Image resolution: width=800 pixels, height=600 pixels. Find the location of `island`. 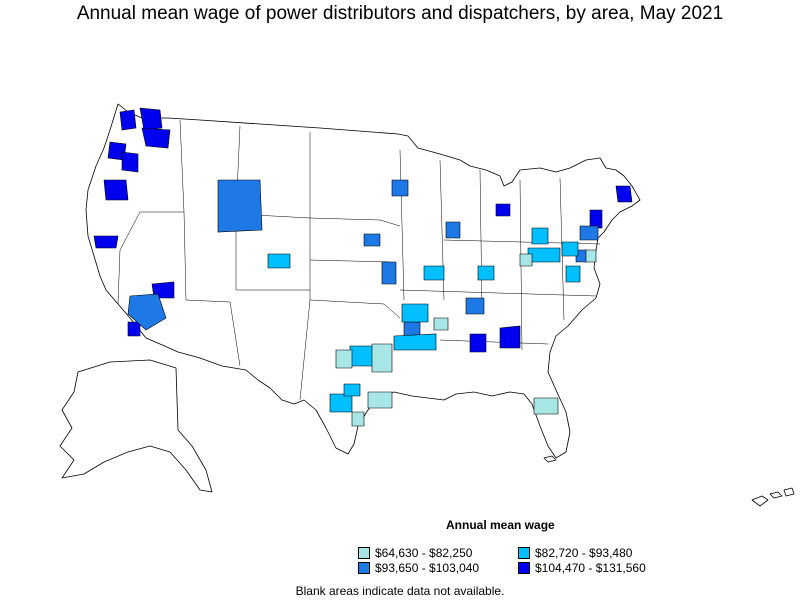

island is located at coordinates (550, 459).